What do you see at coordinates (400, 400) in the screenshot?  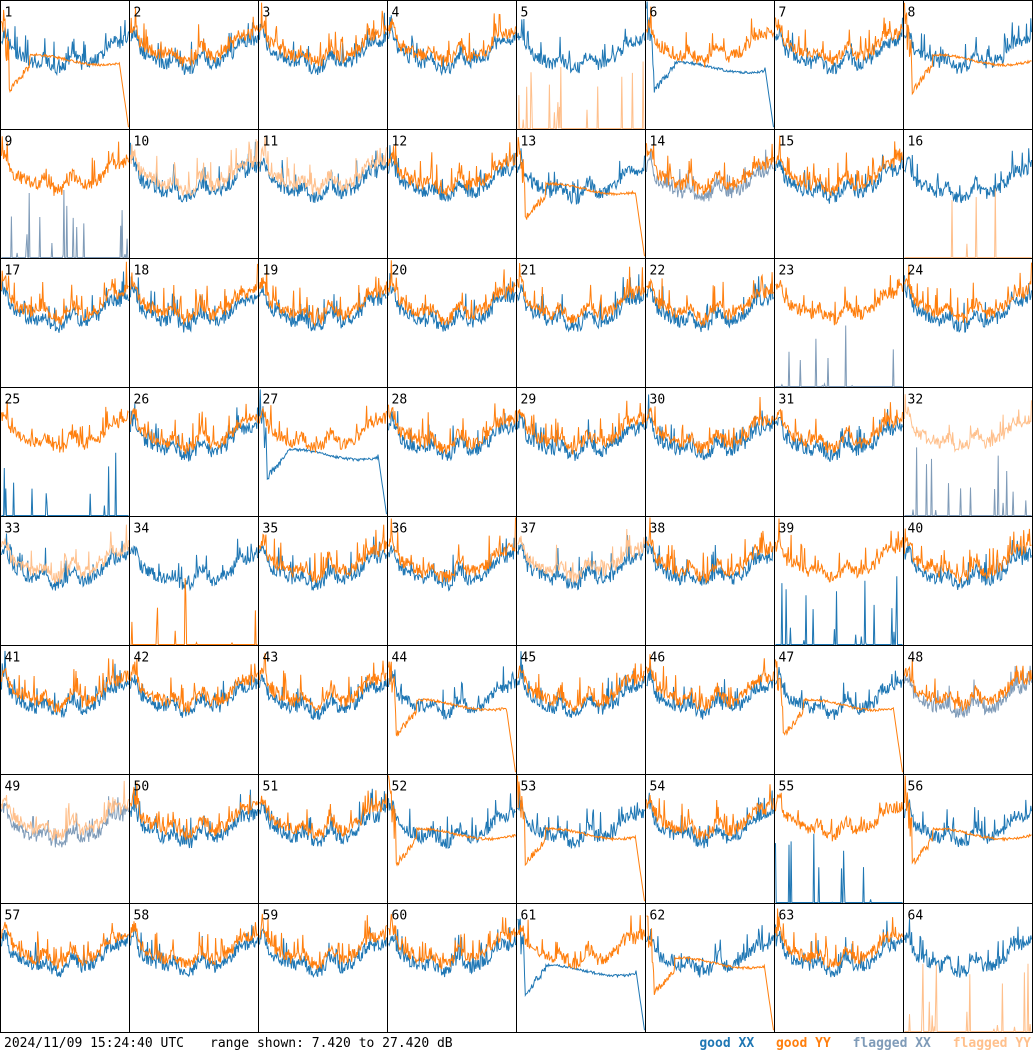 I see `panel-label: 28` at bounding box center [400, 400].